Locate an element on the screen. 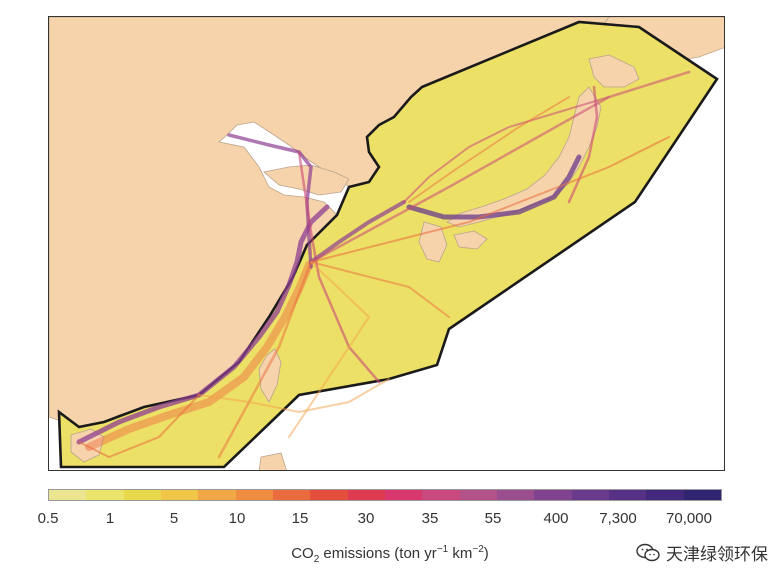 This screenshot has width=780, height=585. land-hokkaido is located at coordinates (614, 71).